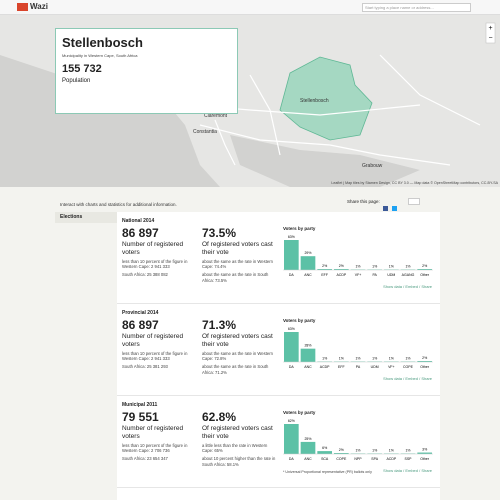  I want to click on population: 155 732, so click(82, 69).